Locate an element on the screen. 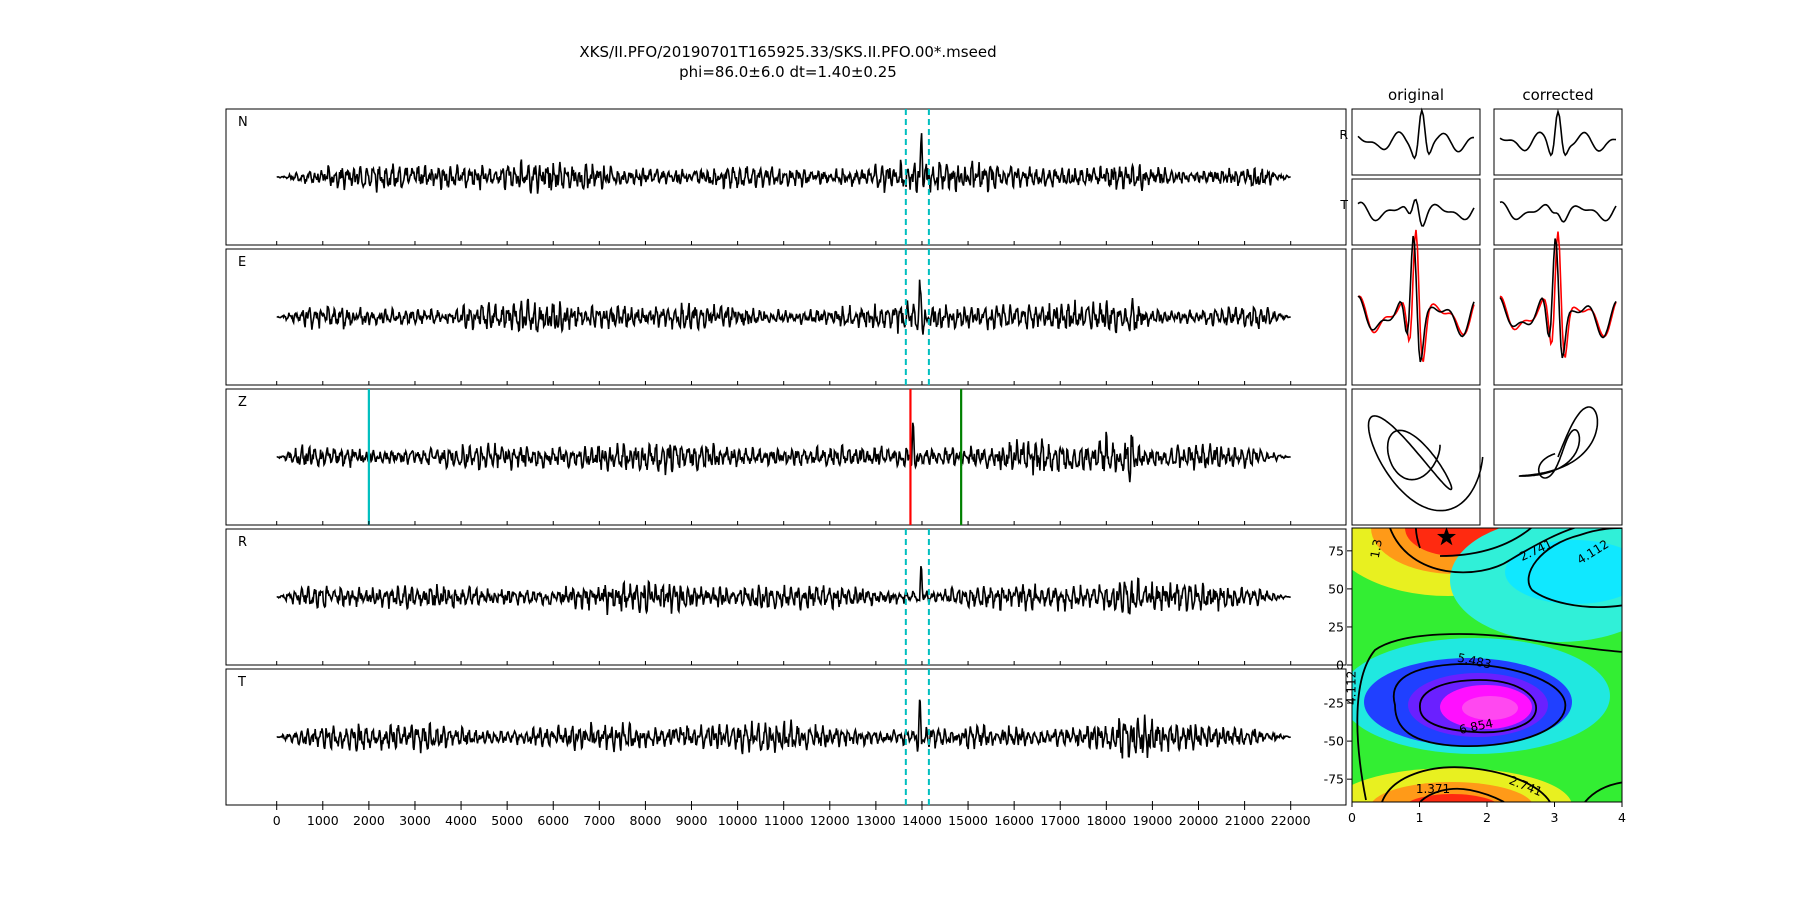 This screenshot has width=1800, height=900. contour-label: 6.854 is located at coordinates (1476, 726).